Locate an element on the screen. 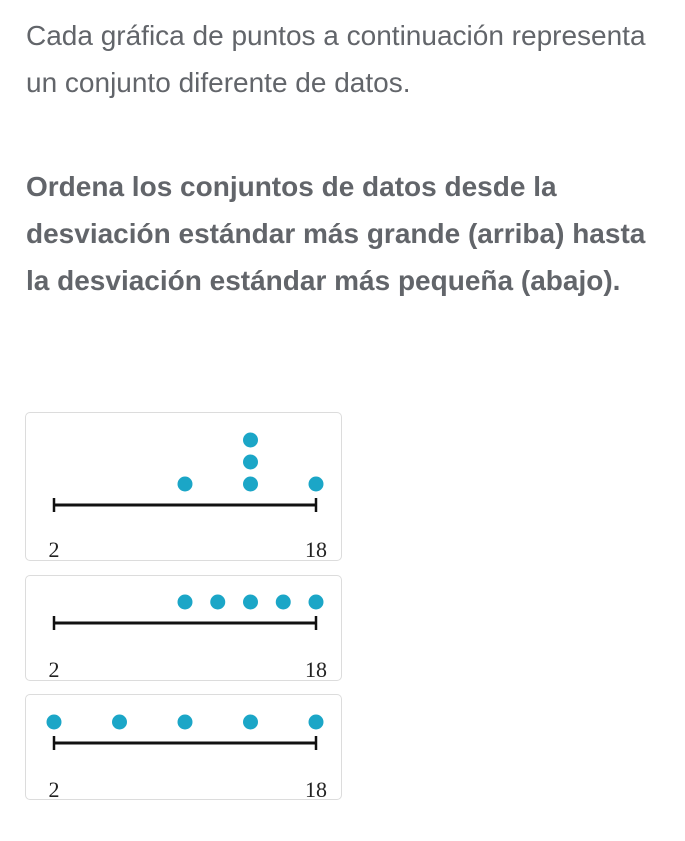 Image resolution: width=685 pixels, height=841 pixels. dot-plot-card-3: 2 18 is located at coordinates (183, 747).